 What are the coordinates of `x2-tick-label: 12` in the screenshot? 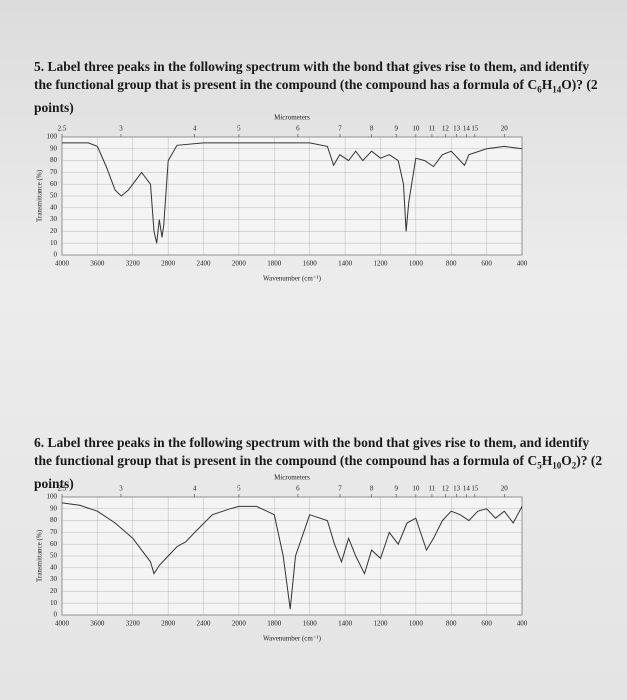 It's located at (446, 489).